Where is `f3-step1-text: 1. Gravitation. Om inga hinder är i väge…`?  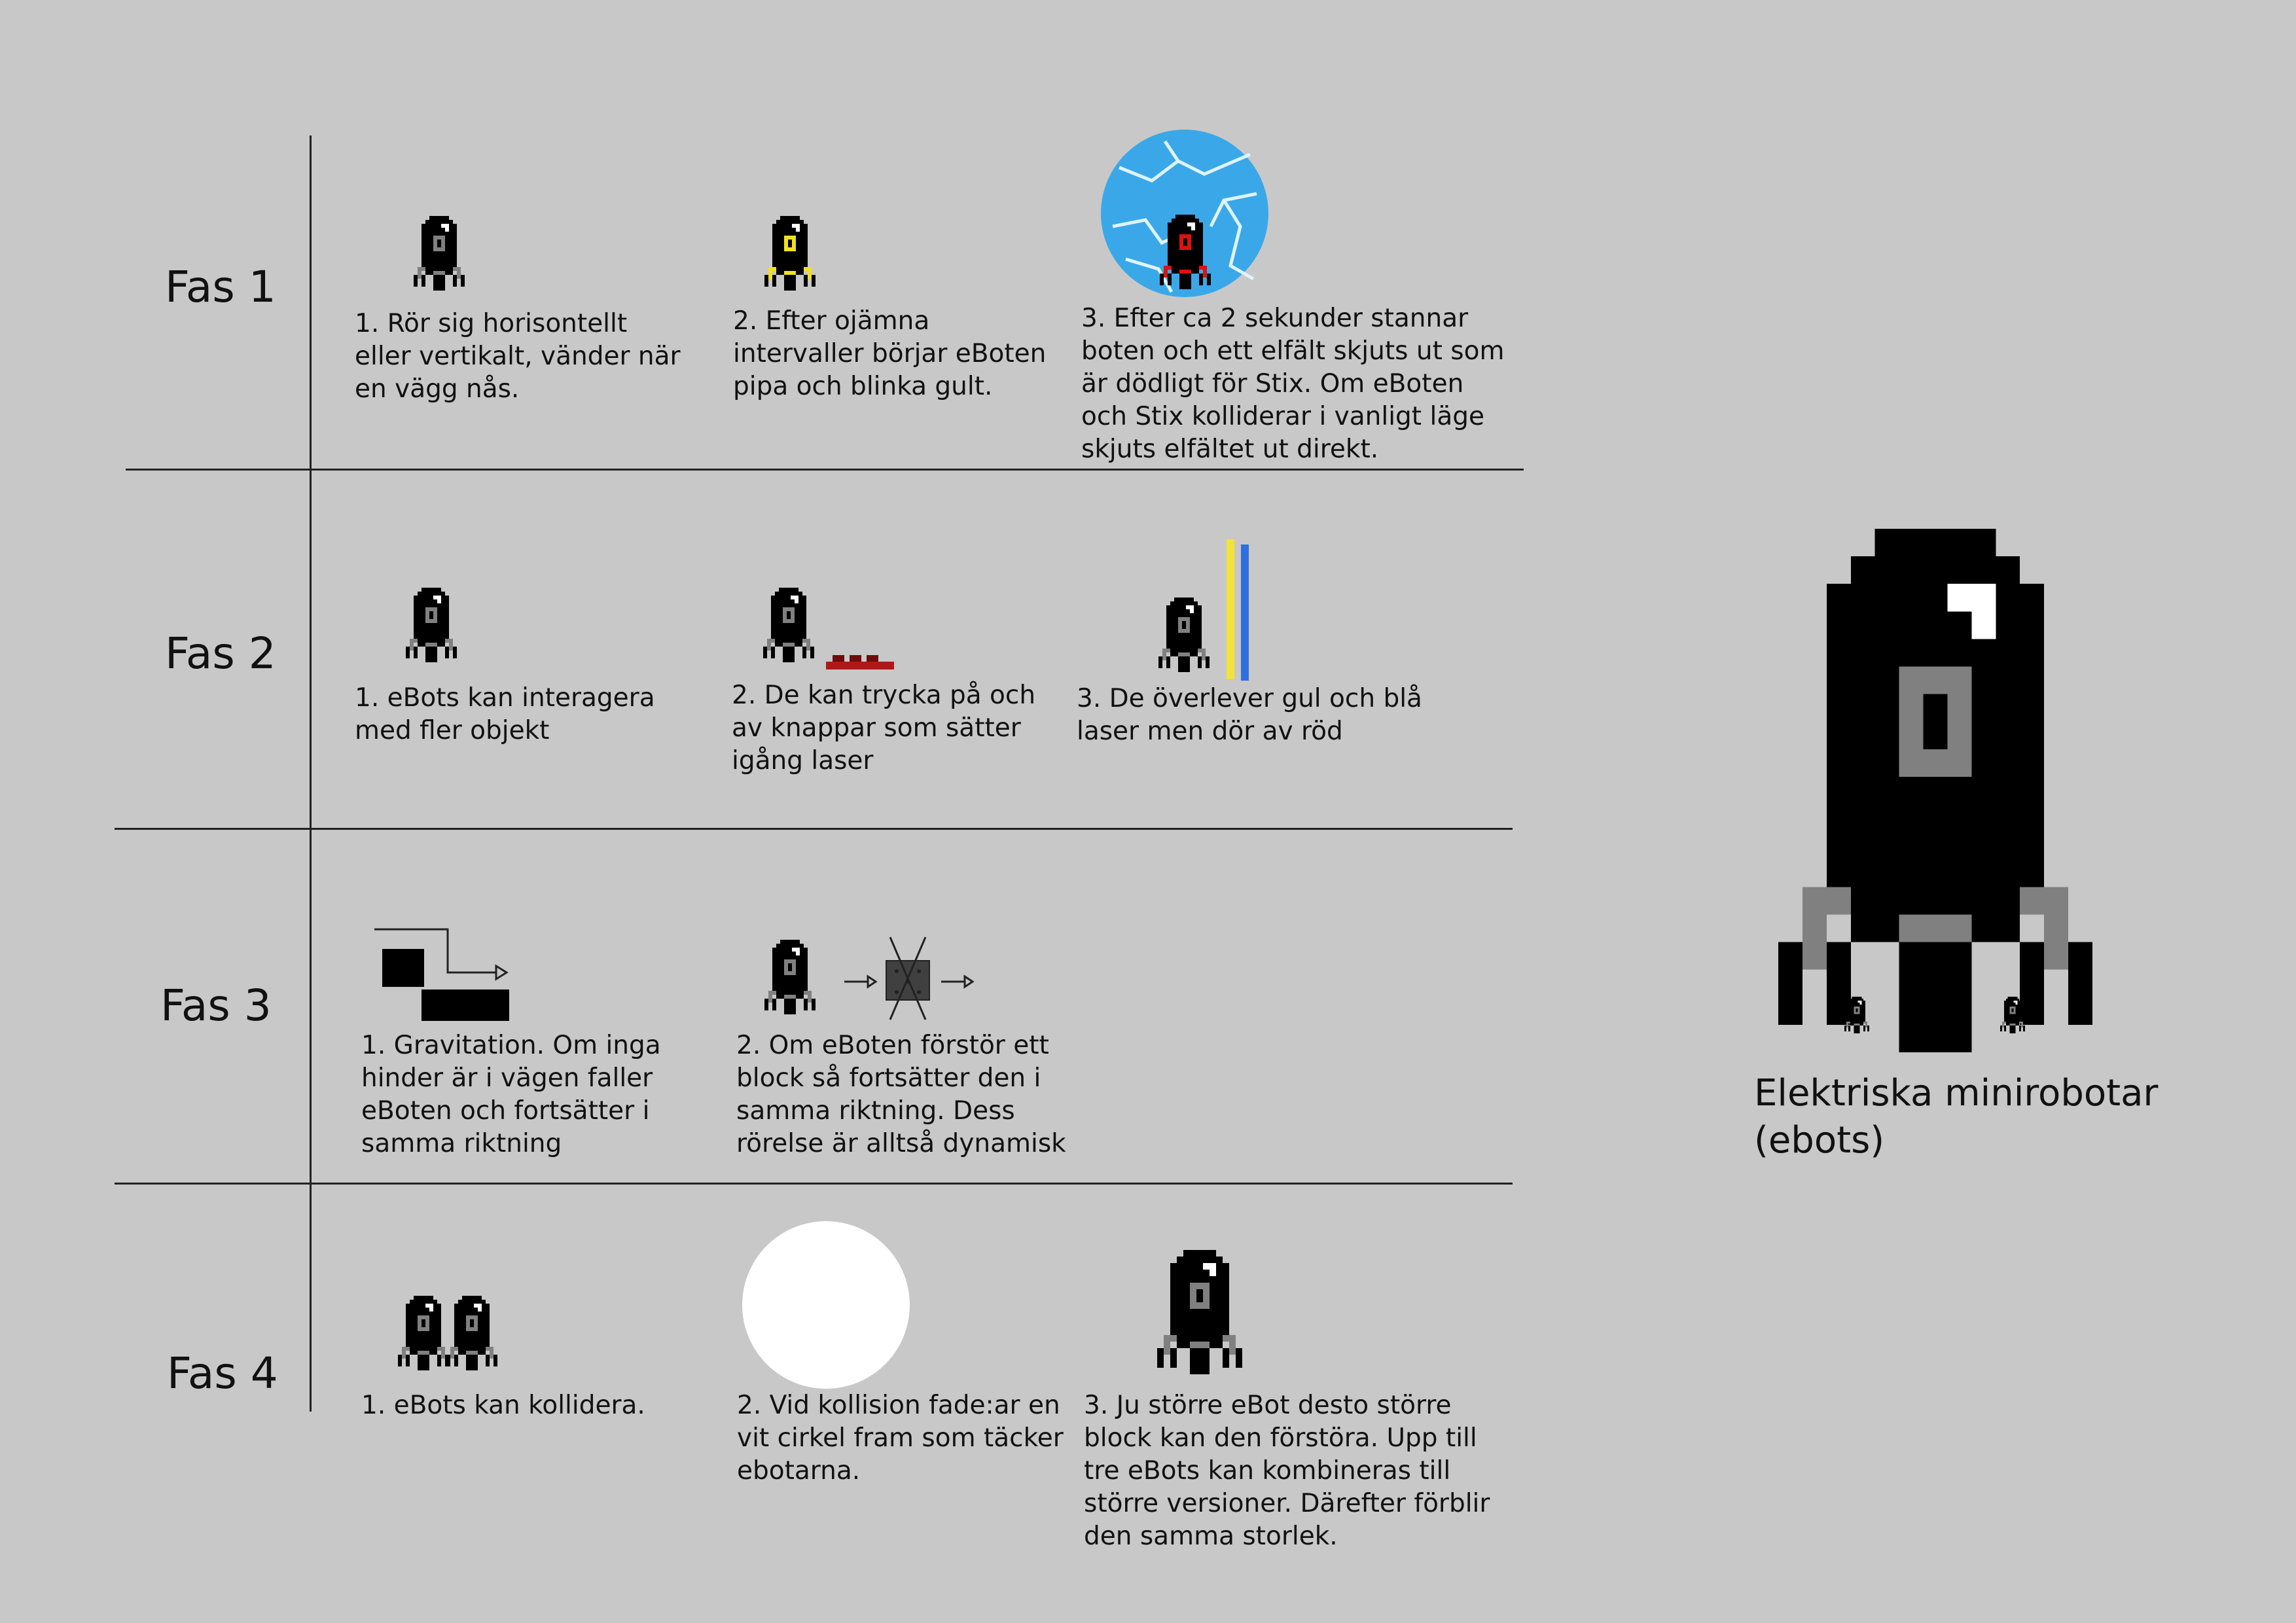
f3-step1-text: 1. Gravitation. Om inga hinder är i väge… is located at coordinates (511, 1094).